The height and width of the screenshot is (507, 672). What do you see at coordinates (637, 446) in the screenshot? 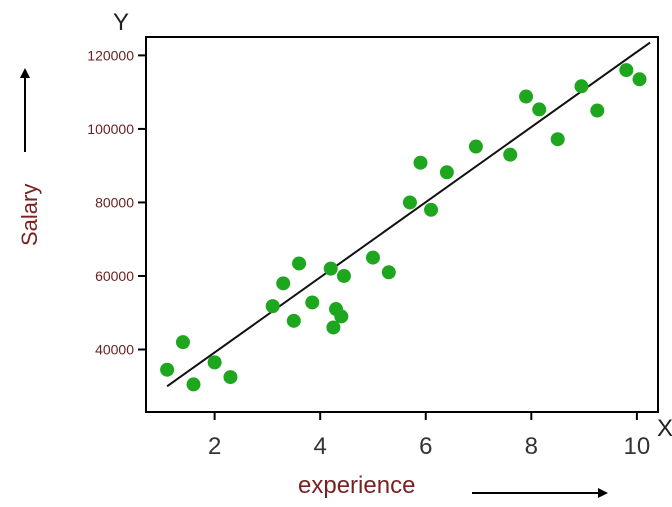
I see `x-tick-label: 10` at bounding box center [637, 446].